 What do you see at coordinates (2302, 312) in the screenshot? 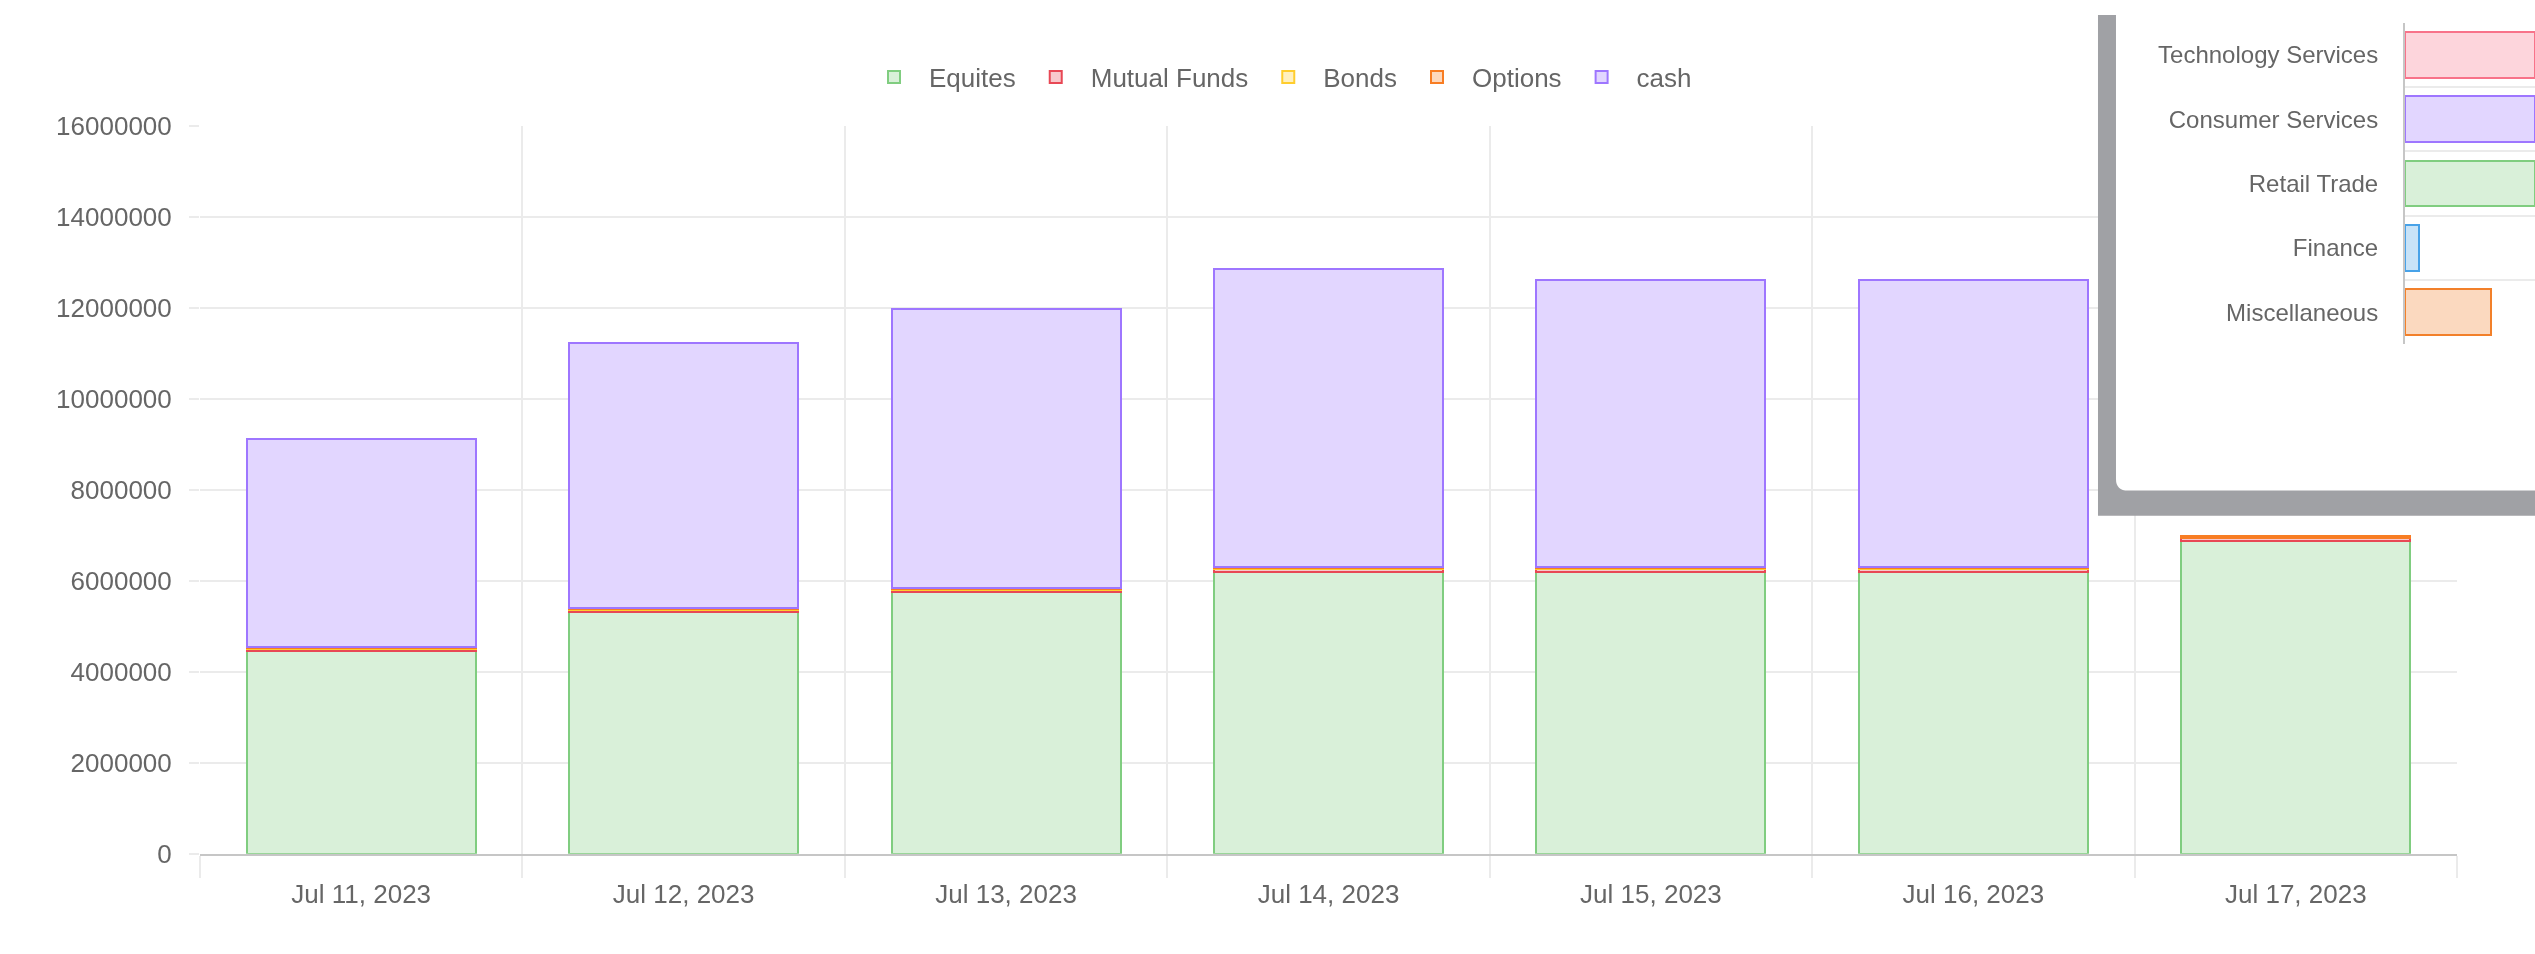
I see `y-tick-label: Miscellaneous` at bounding box center [2302, 312].